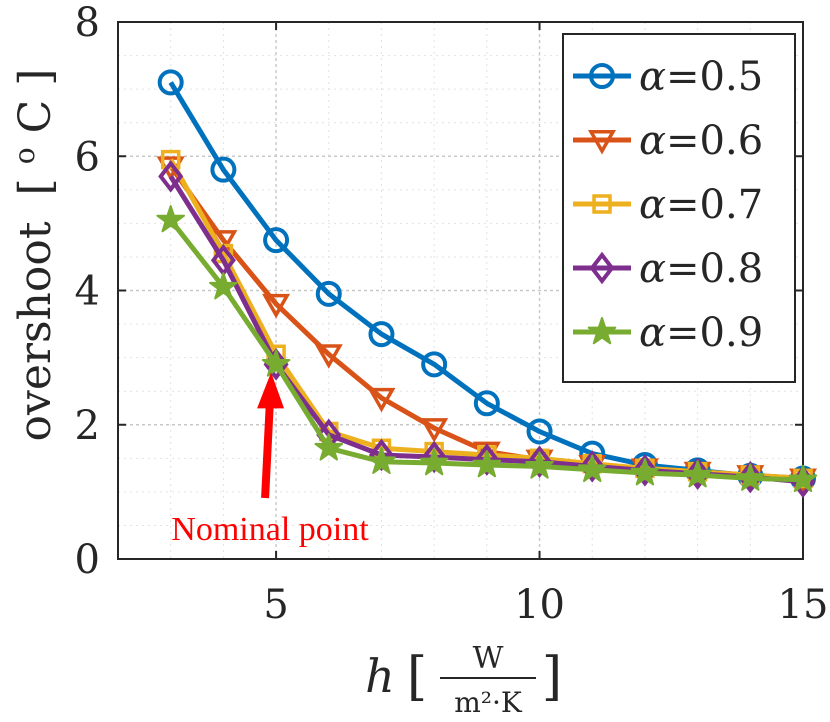 This screenshot has height=722, width=830. What do you see at coordinates (270, 529) in the screenshot?
I see `annotation-label: Nominal point` at bounding box center [270, 529].